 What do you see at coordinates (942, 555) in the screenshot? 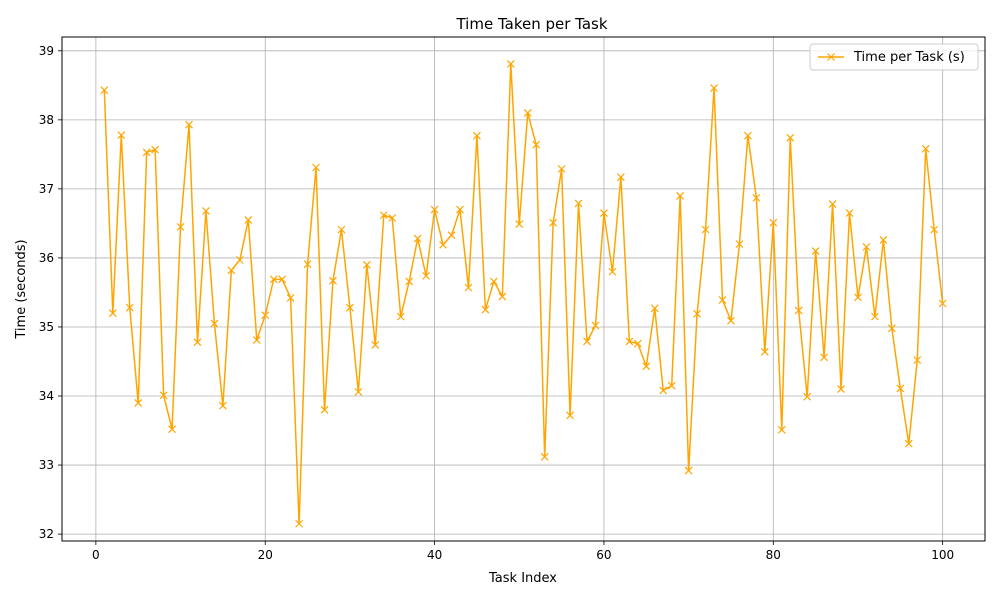
I see `x-tick-label: 100` at bounding box center [942, 555].